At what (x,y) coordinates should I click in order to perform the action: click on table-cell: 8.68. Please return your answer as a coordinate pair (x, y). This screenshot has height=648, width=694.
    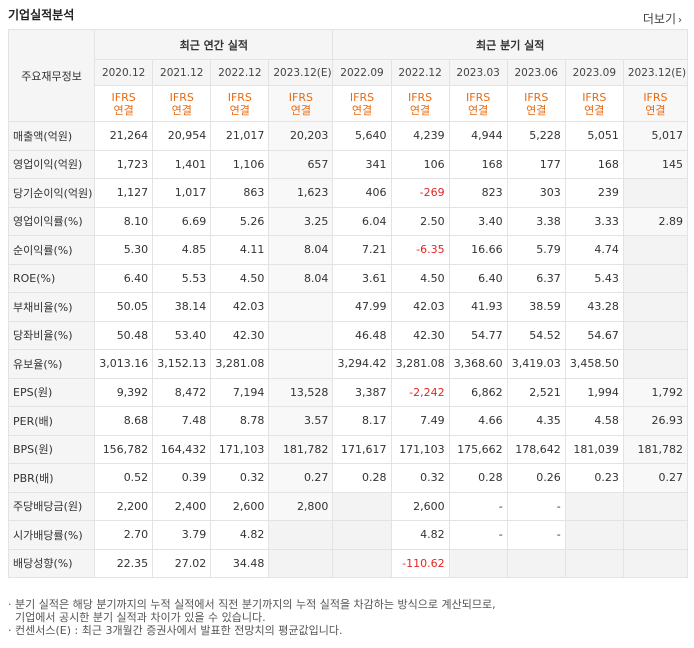
    Looking at the image, I should click on (124, 421).